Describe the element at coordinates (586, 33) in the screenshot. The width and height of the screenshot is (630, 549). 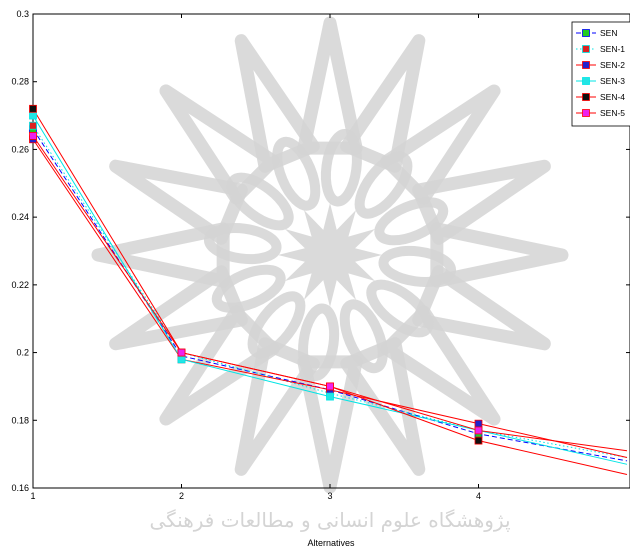
I see `legend-marker-sen` at that location.